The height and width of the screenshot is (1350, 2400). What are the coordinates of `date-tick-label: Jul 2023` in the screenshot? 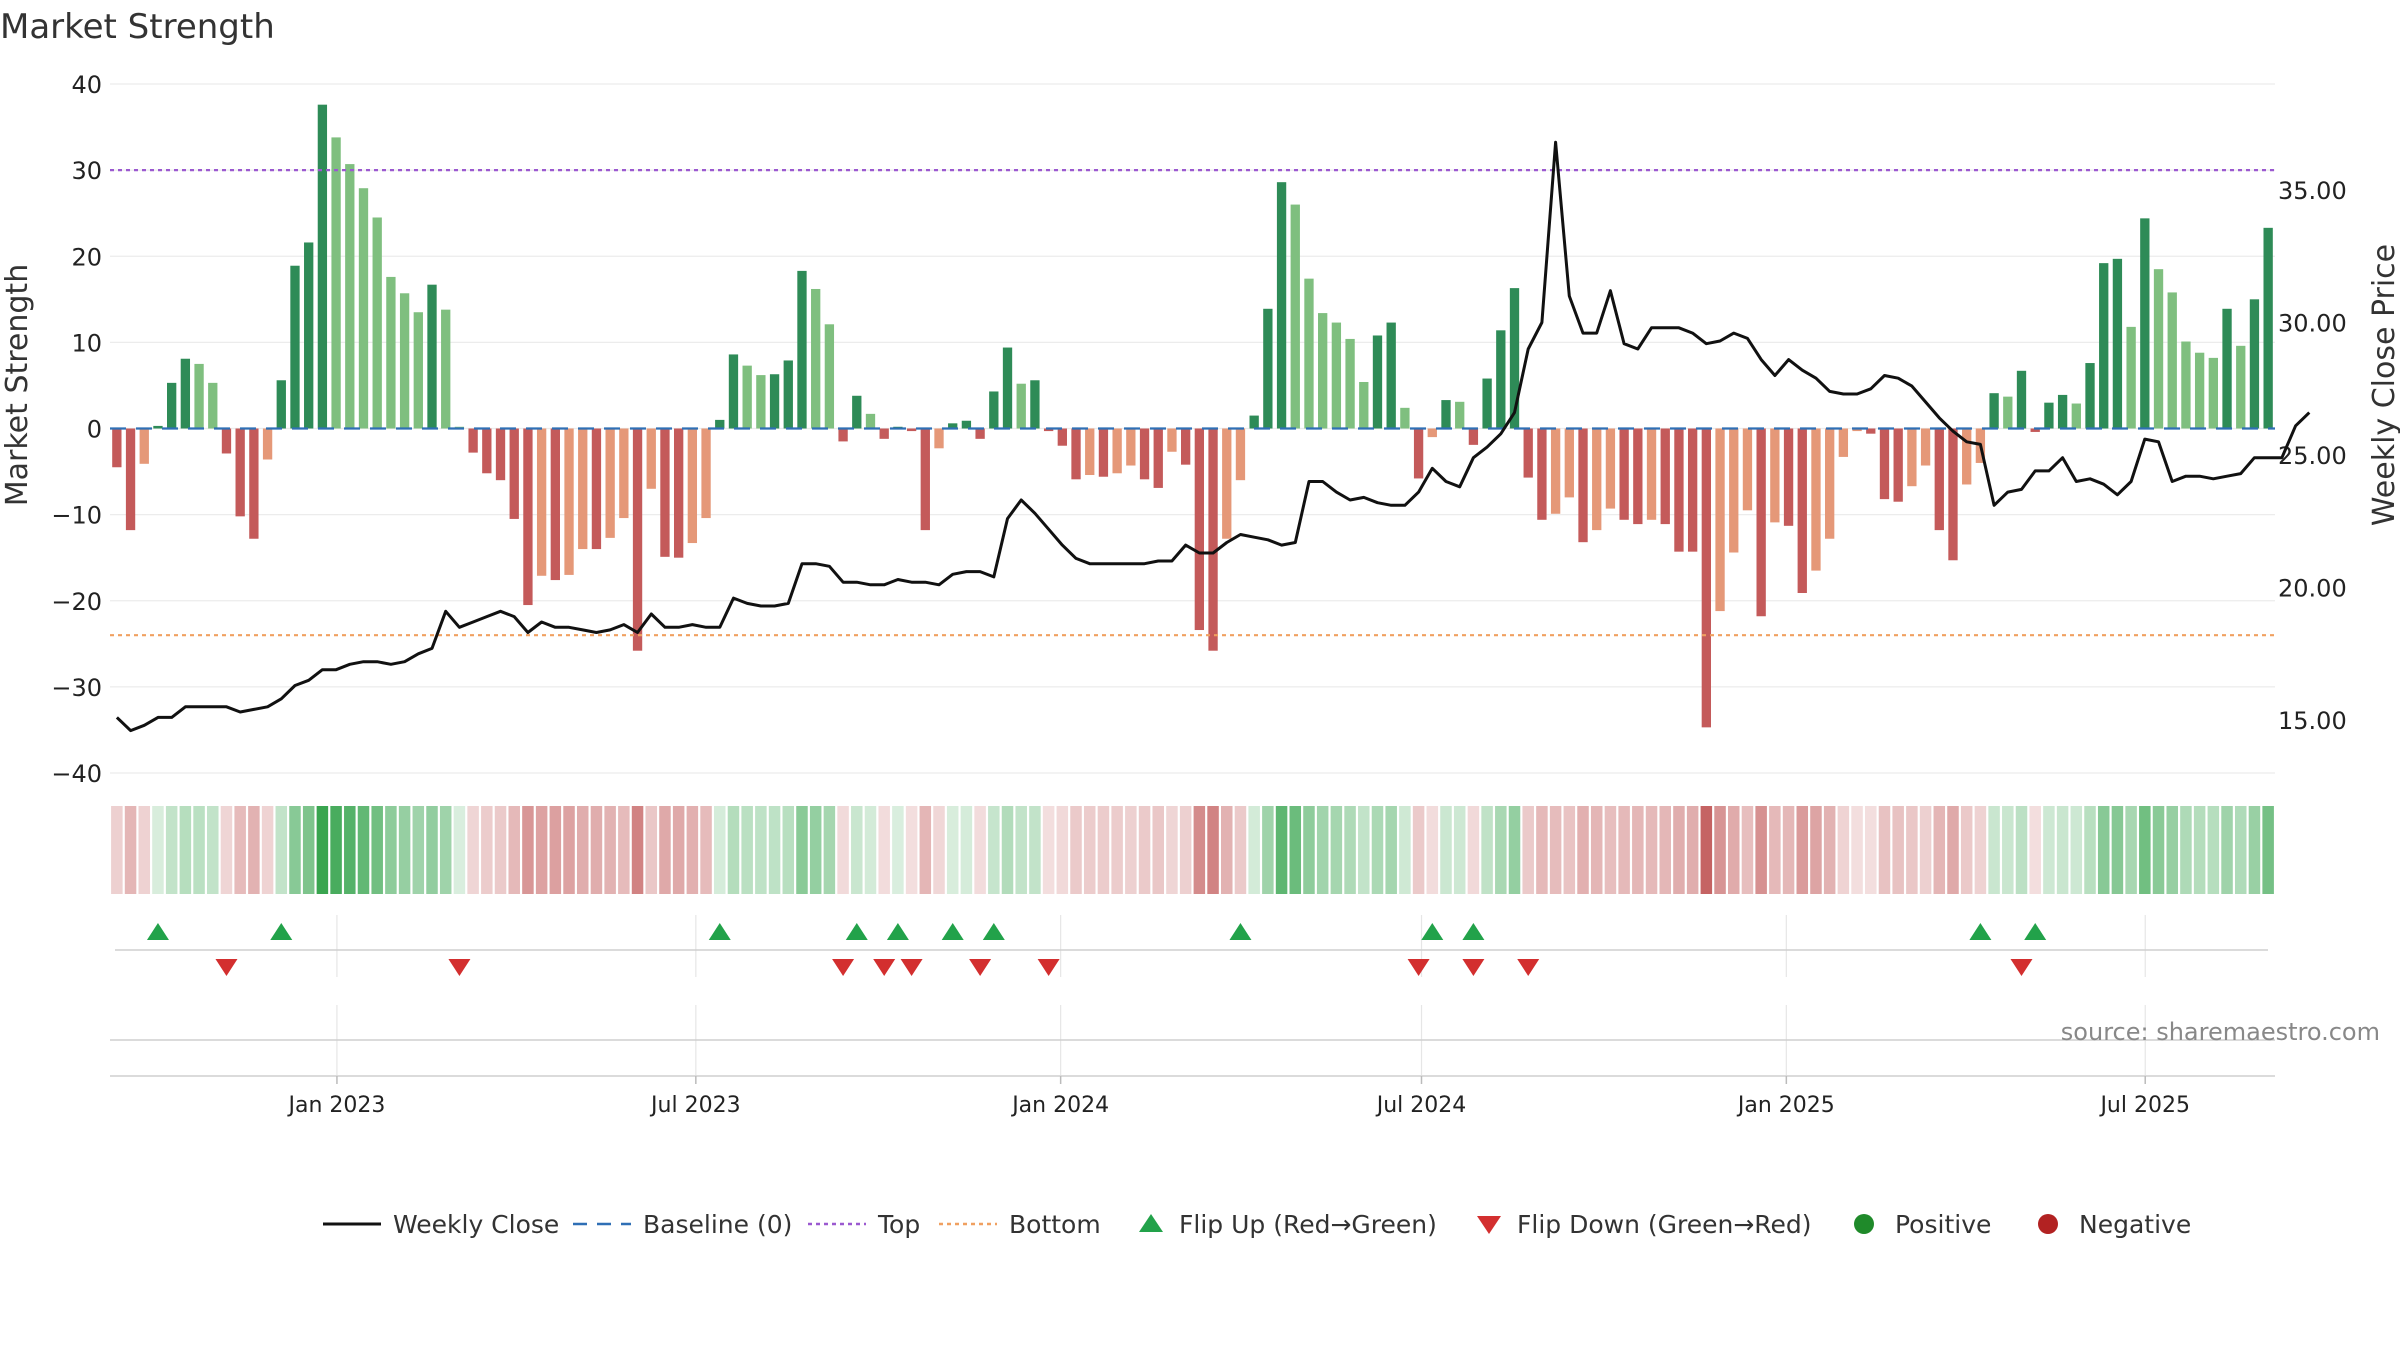 It's located at (695, 1105).